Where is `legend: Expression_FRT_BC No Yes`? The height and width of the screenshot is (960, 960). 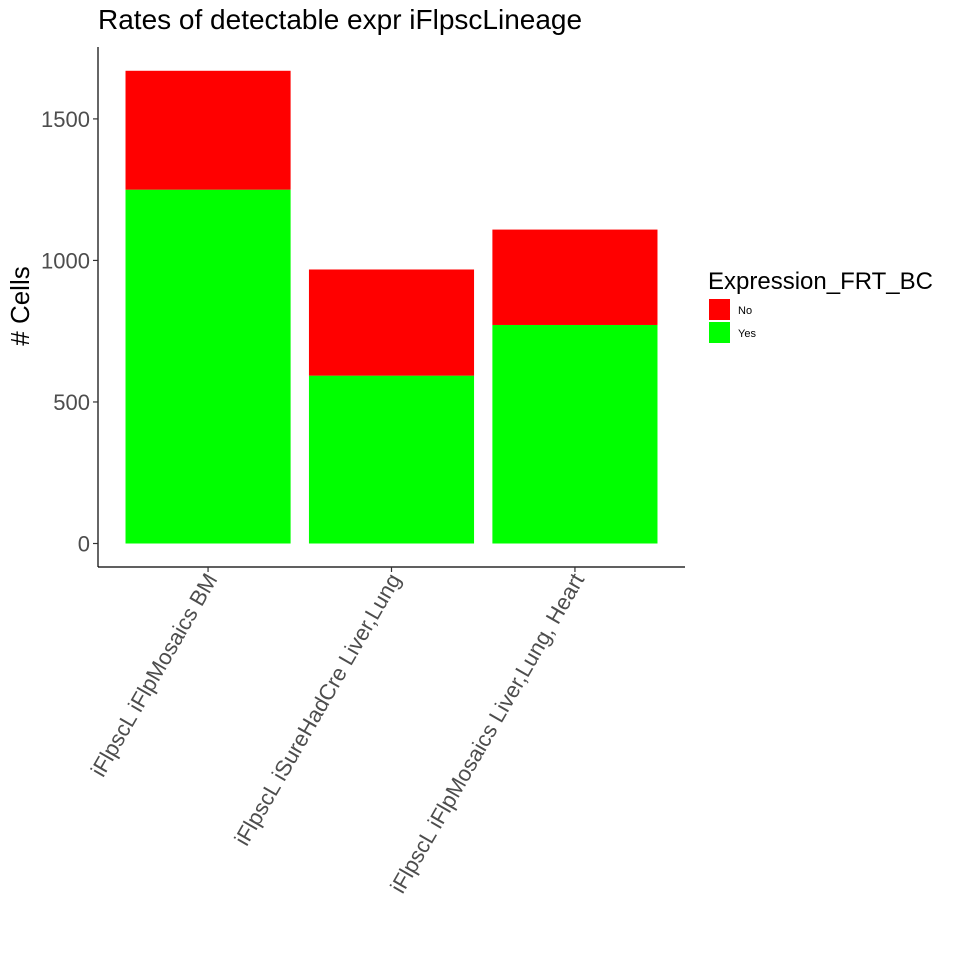
legend: Expression_FRT_BC No Yes is located at coordinates (820, 305).